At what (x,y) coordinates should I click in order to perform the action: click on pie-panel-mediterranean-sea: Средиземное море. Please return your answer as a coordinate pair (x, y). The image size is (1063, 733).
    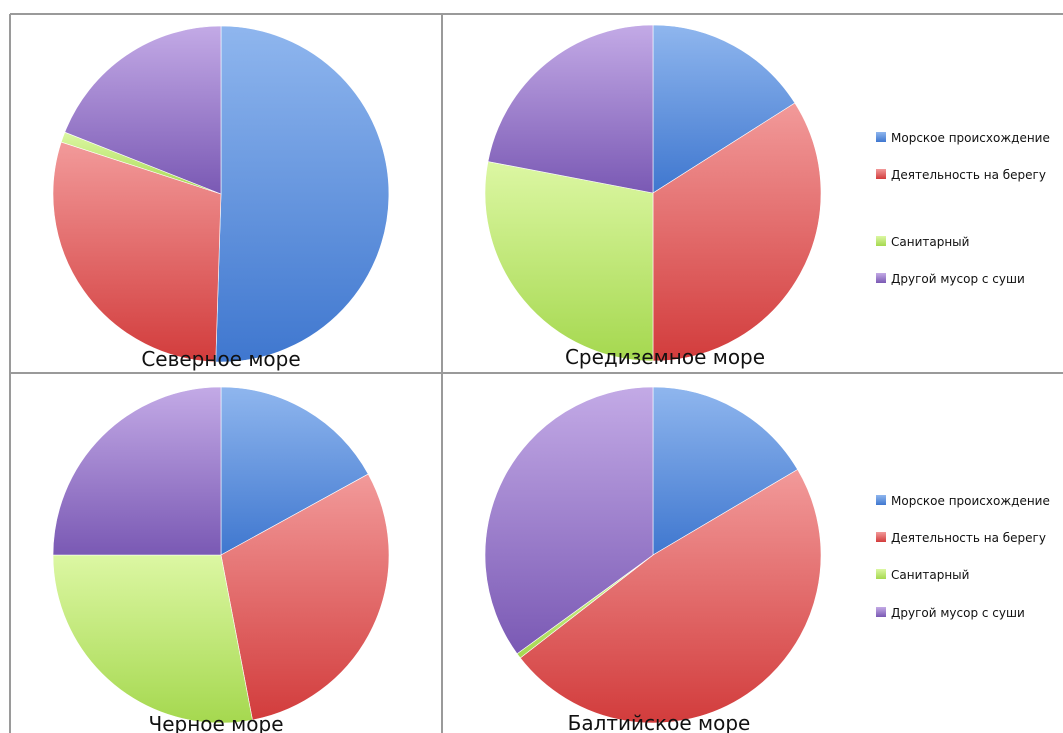
    Looking at the image, I should click on (653, 196).